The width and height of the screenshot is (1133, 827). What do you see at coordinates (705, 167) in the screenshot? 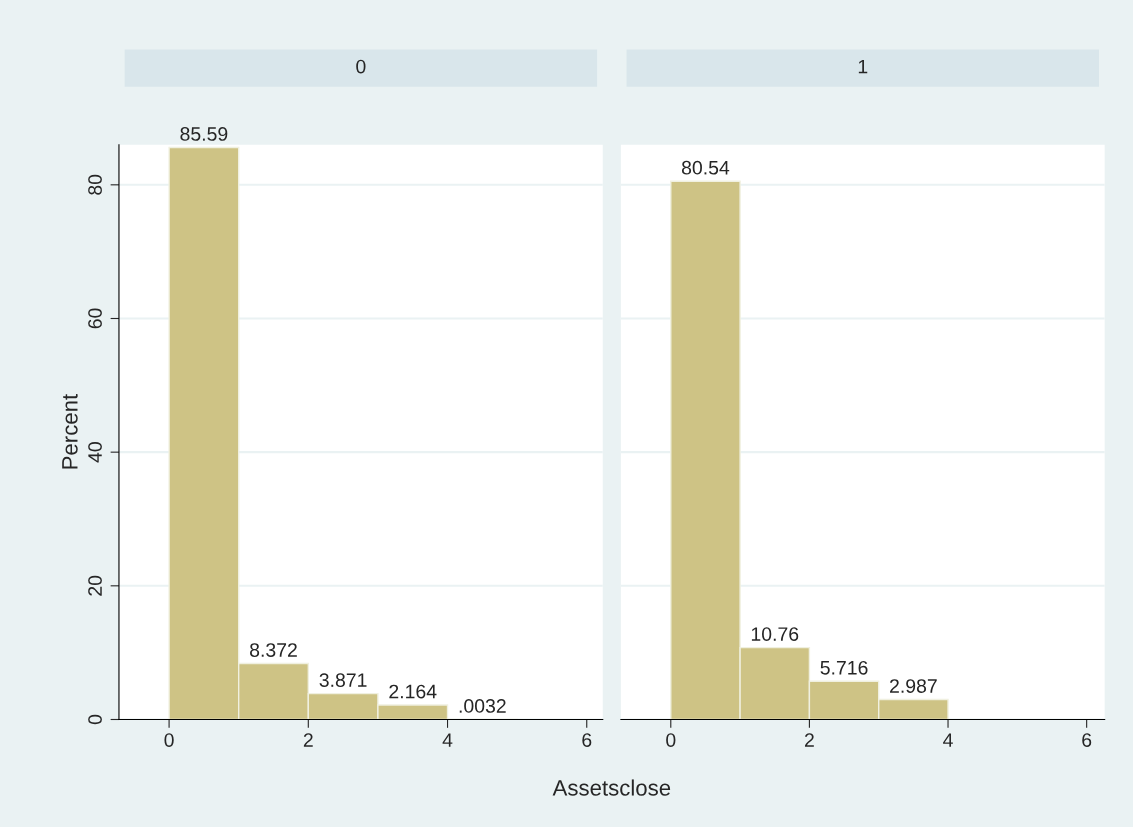
I see `data-label: 80.54` at bounding box center [705, 167].